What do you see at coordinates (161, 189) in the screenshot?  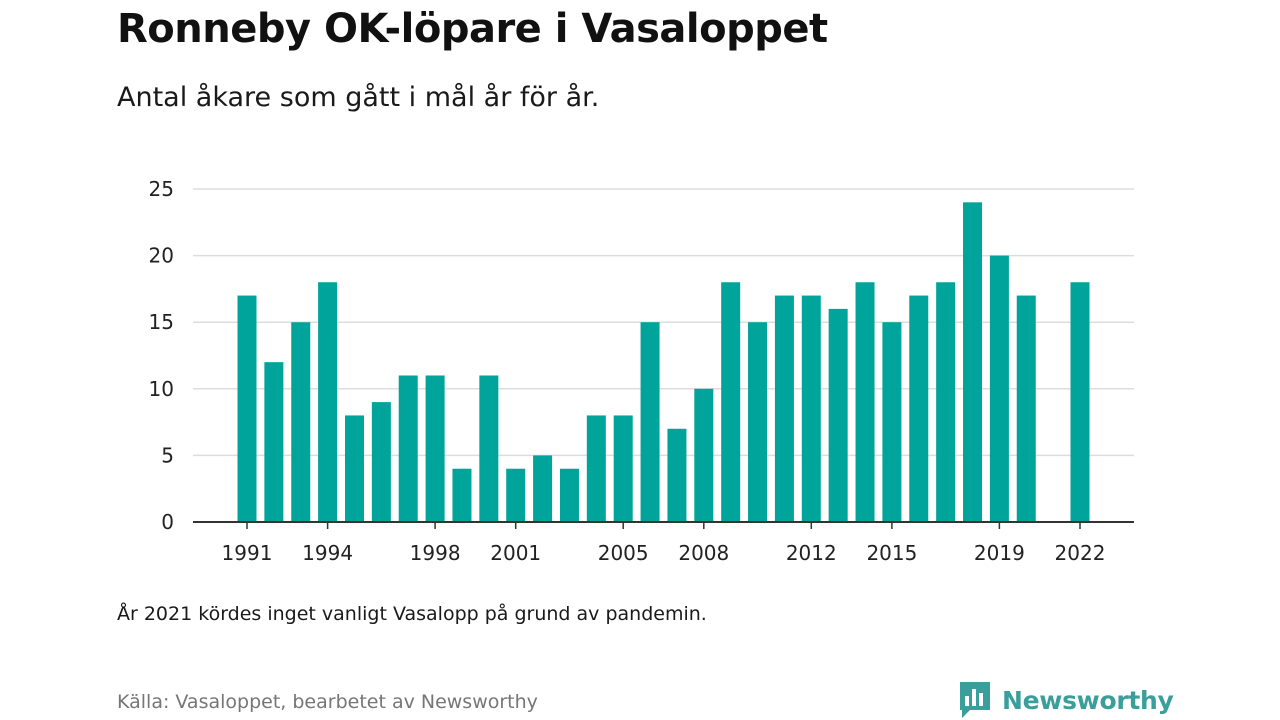 I see `y-tick-label: 25` at bounding box center [161, 189].